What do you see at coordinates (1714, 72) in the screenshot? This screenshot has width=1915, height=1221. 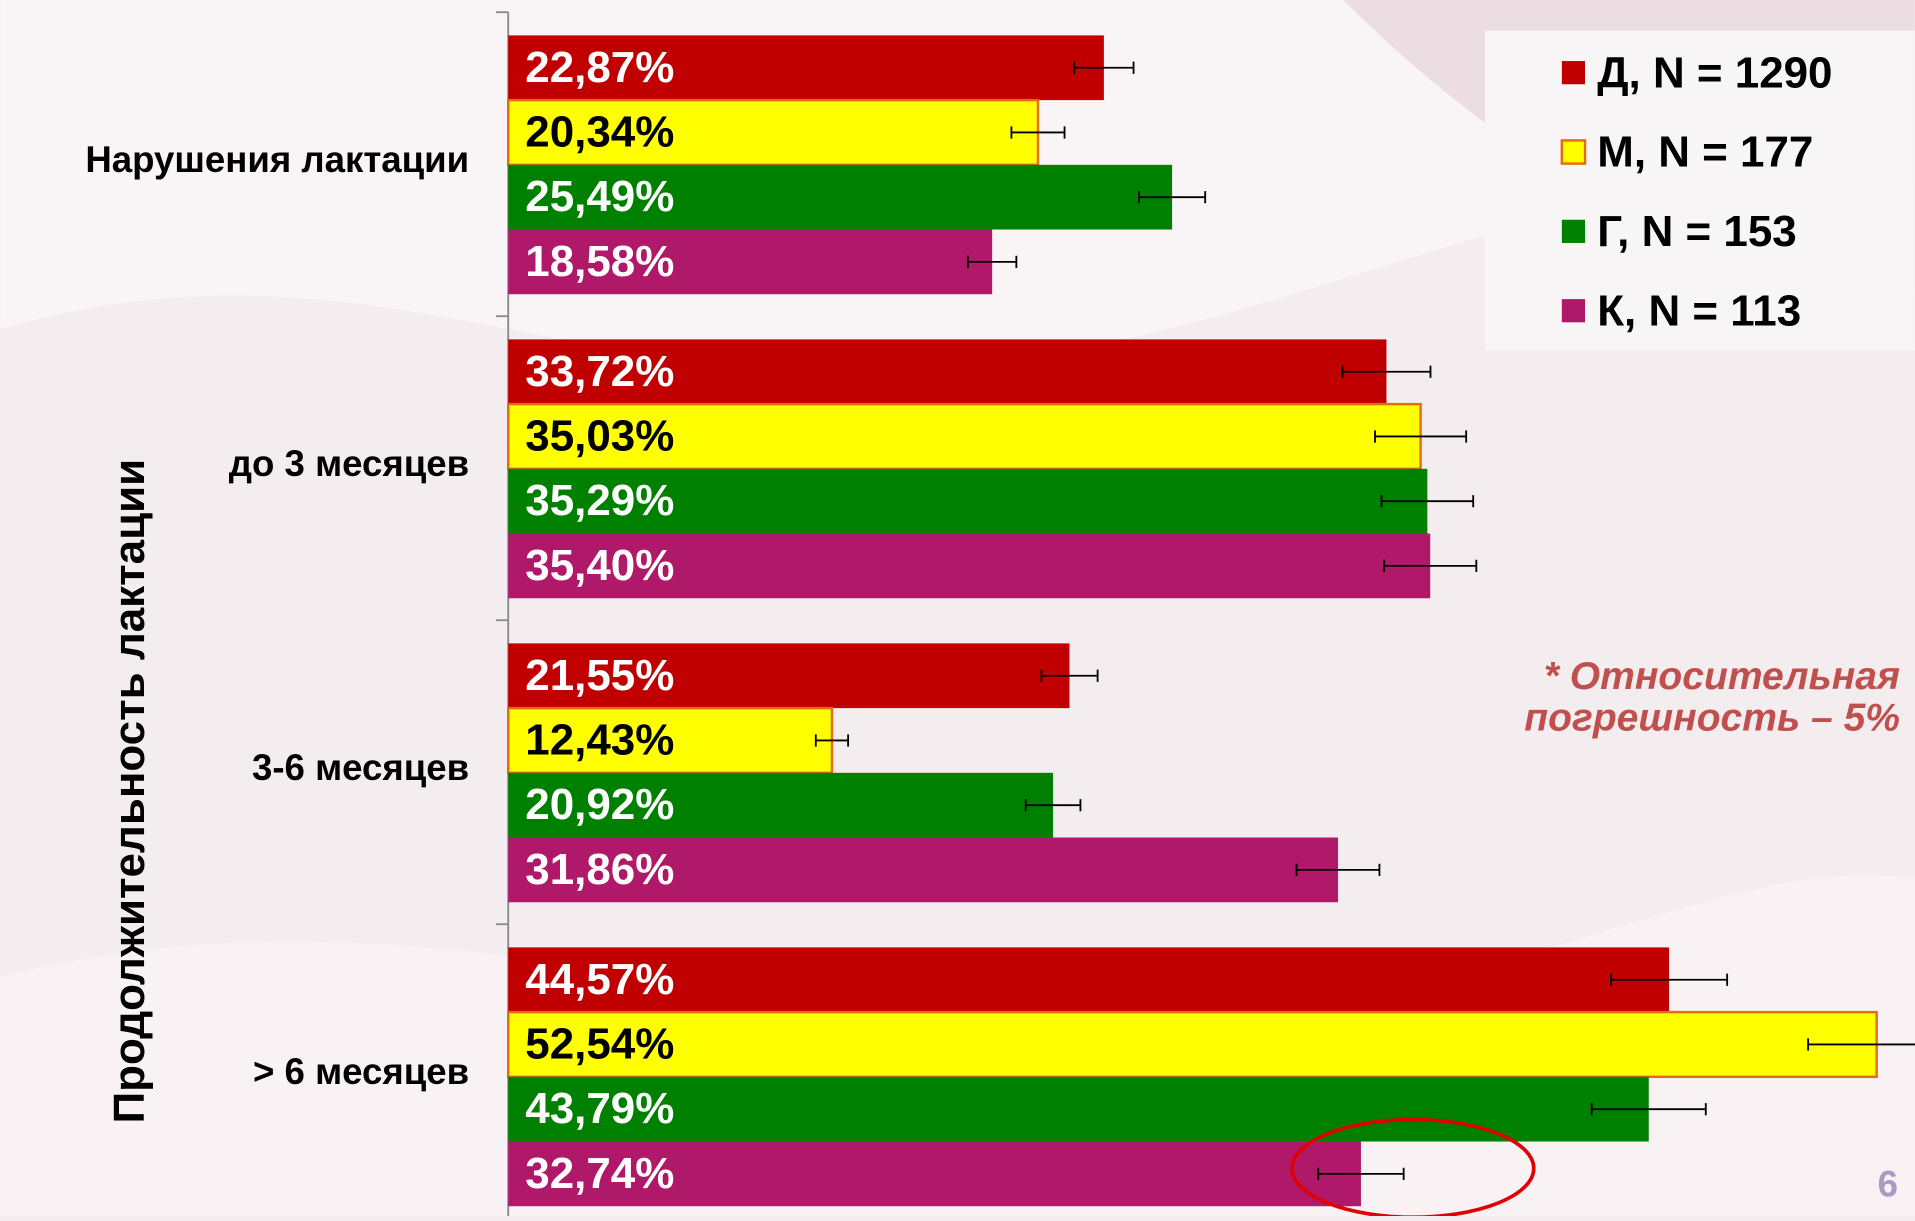 I see `legend-label: Д, N = 1290` at bounding box center [1714, 72].